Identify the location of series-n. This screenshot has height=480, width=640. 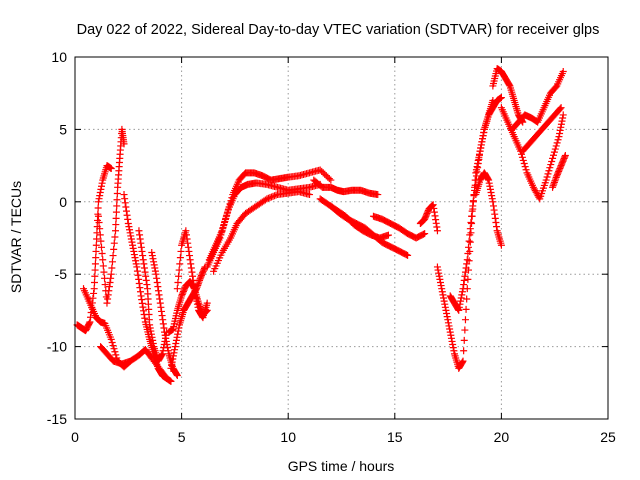
(346, 187).